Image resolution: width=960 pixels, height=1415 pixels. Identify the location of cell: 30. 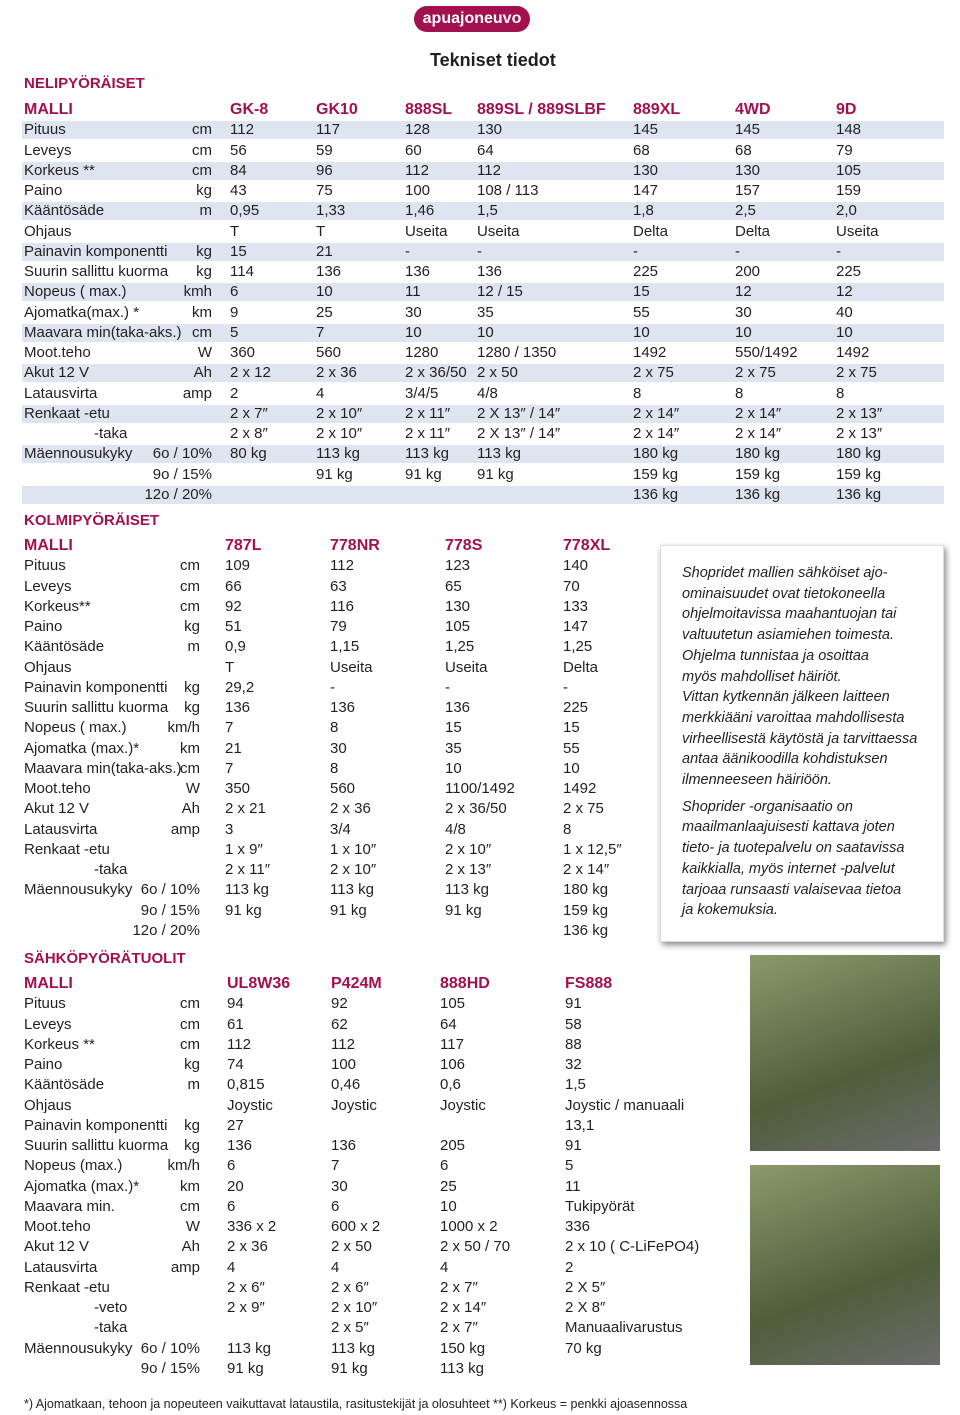
(338, 748).